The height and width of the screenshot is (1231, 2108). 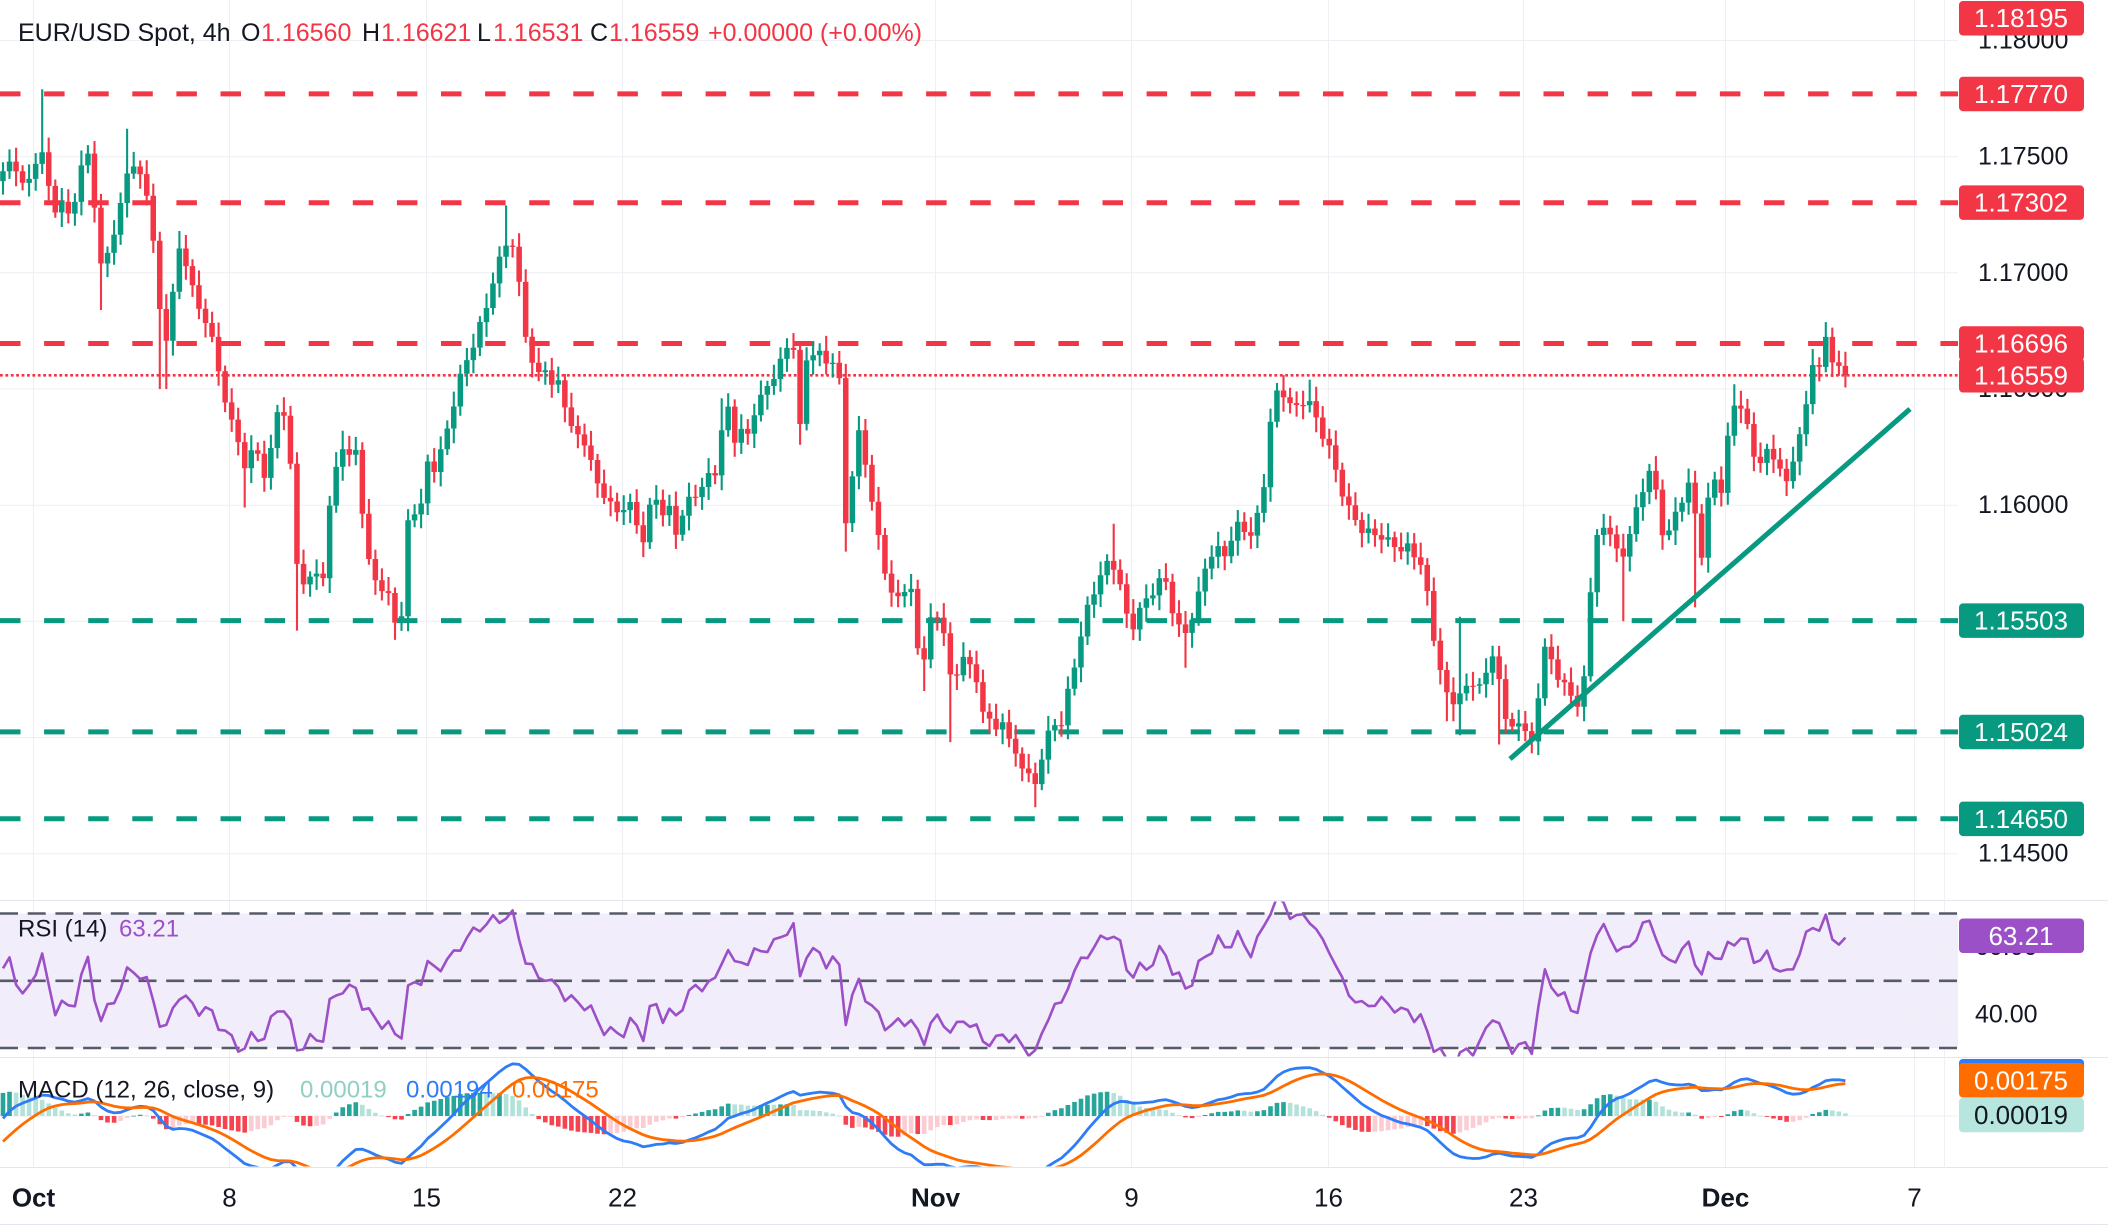 What do you see at coordinates (1131, 1198) in the screenshot?
I see `svg-text: 9` at bounding box center [1131, 1198].